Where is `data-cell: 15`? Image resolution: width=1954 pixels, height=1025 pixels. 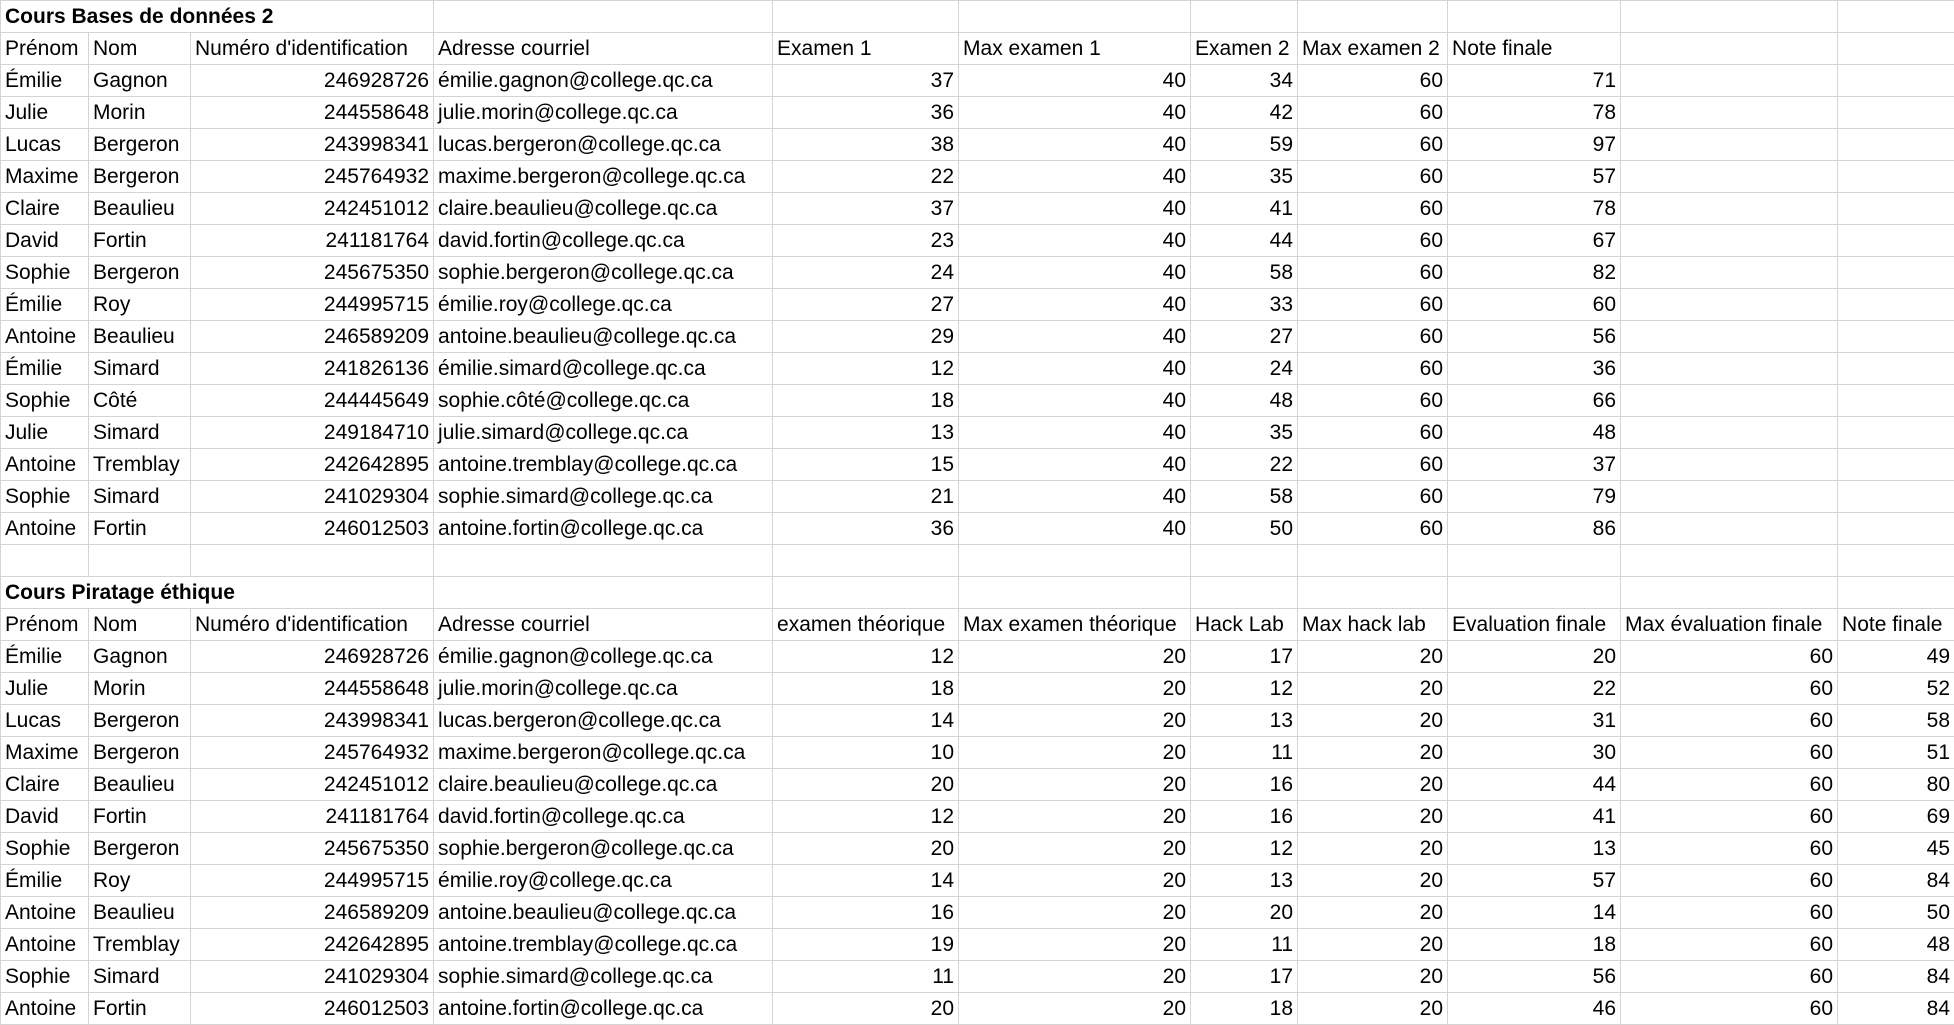 data-cell: 15 is located at coordinates (866, 465).